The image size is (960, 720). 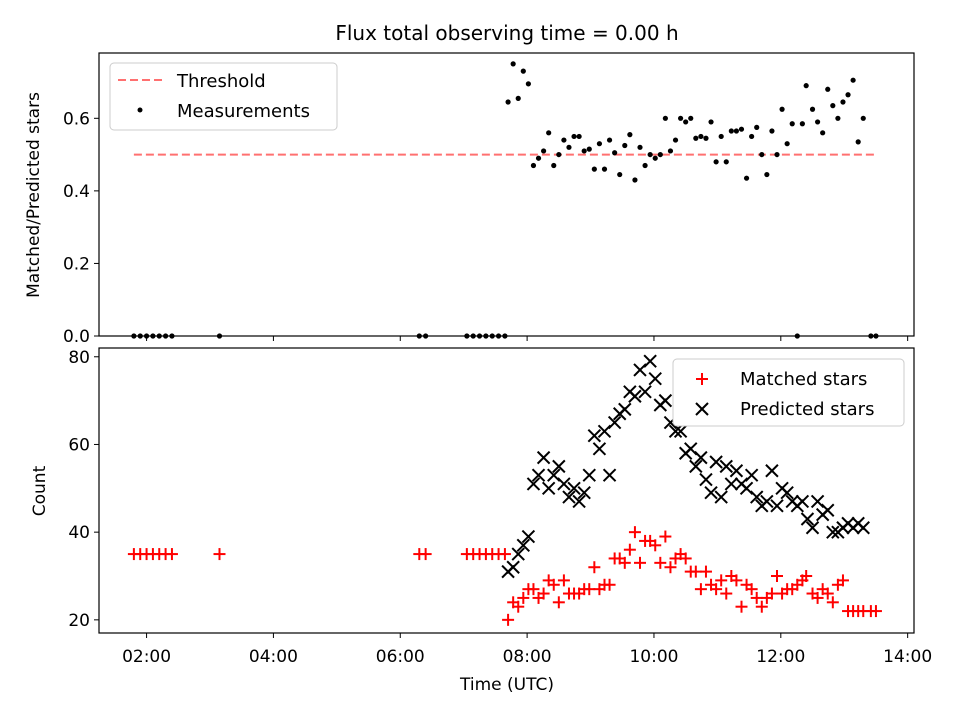 I want to click on legend-predicted-label: Predicted stars, so click(x=807, y=409).